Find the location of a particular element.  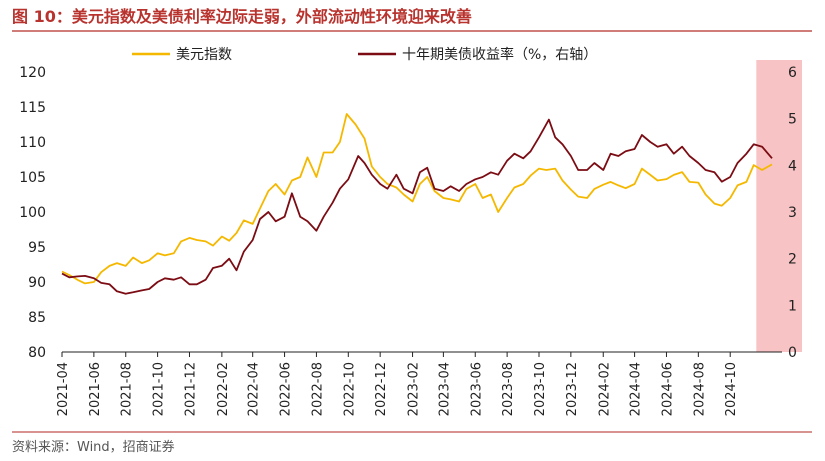

x-axis-tick-label: 2024-02 is located at coordinates (604, 389).